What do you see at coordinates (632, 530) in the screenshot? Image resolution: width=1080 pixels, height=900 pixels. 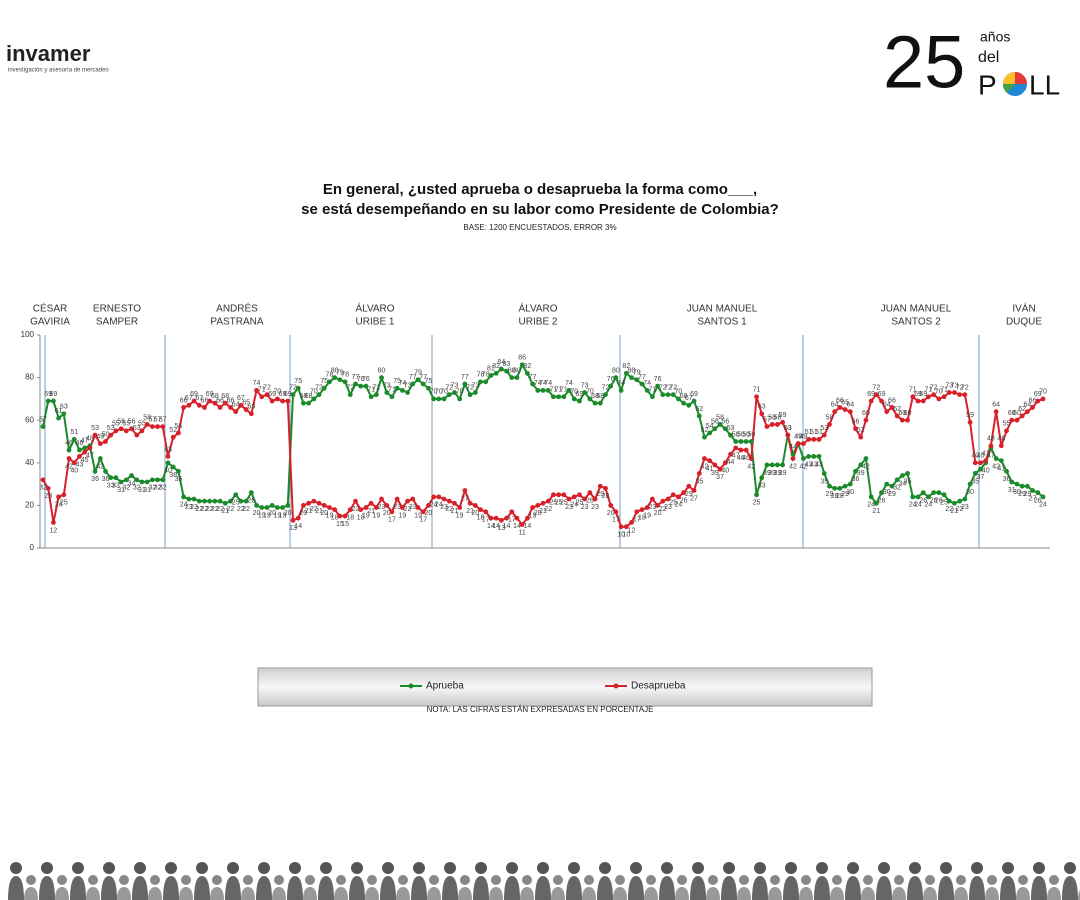 I see `data-label: 12` at bounding box center [632, 530].